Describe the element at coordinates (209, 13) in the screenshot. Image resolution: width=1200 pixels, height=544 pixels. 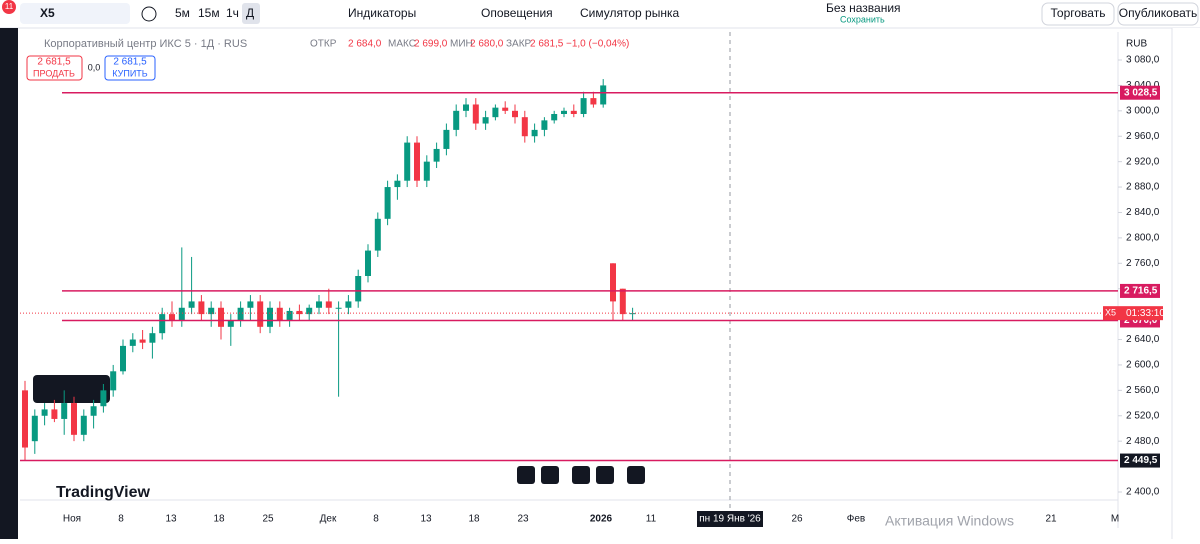
I see `interval: 15м` at that location.